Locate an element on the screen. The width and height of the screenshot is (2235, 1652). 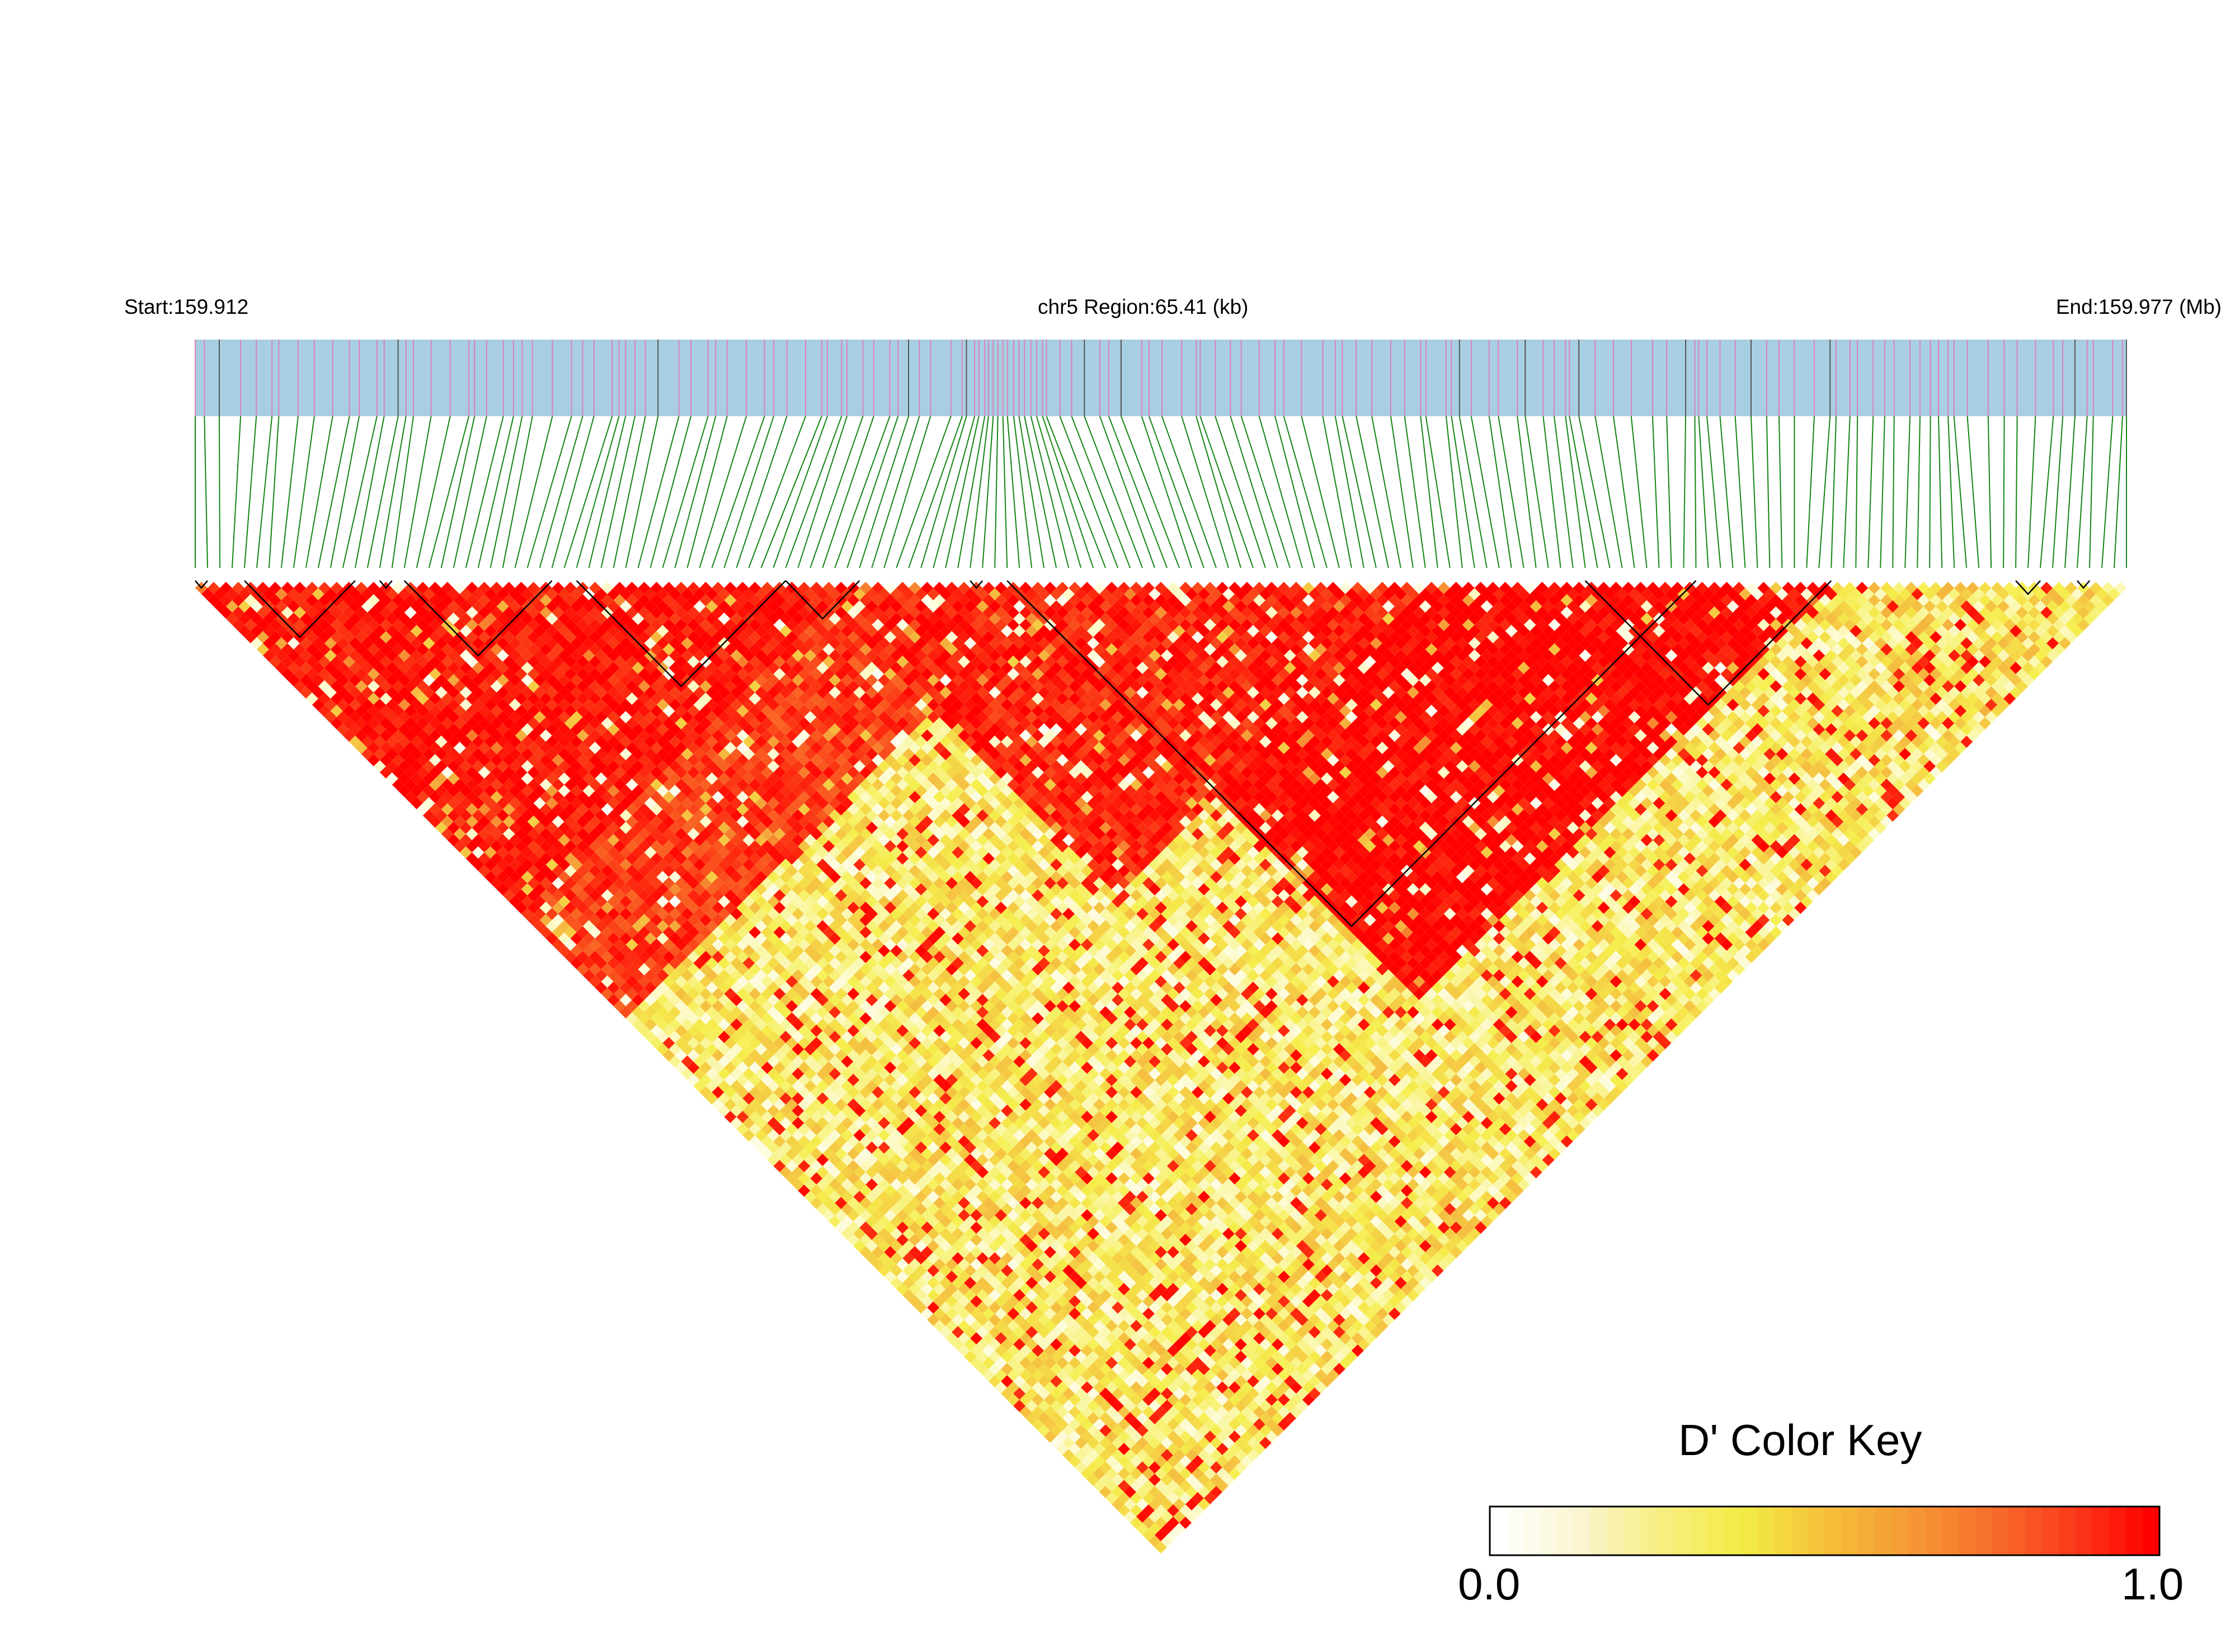
snp-markers is located at coordinates (1161, 378).